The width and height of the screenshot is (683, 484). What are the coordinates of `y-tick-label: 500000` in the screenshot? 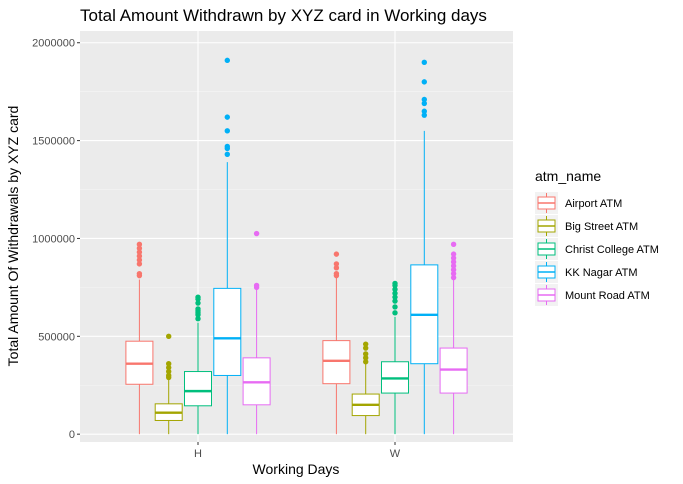 It's located at (56, 337).